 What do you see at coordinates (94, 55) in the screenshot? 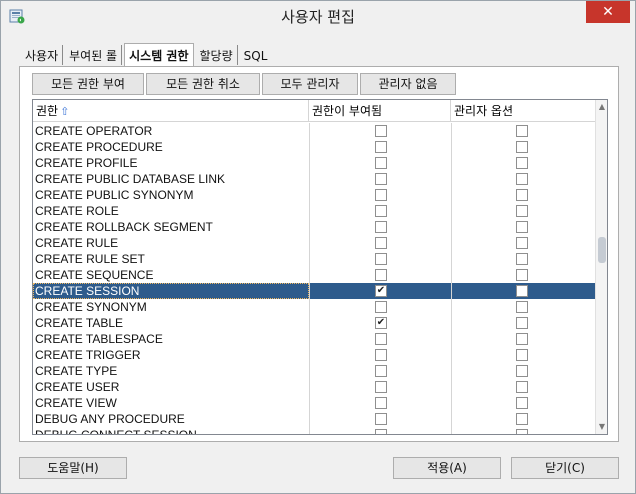
I see `tab-granted-roles: 부여된 롤` at bounding box center [94, 55].